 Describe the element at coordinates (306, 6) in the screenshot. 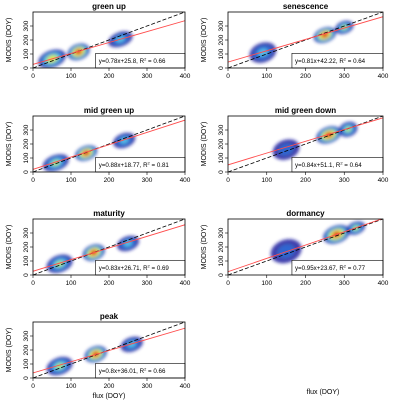

I see `panel-title: senescence` at that location.